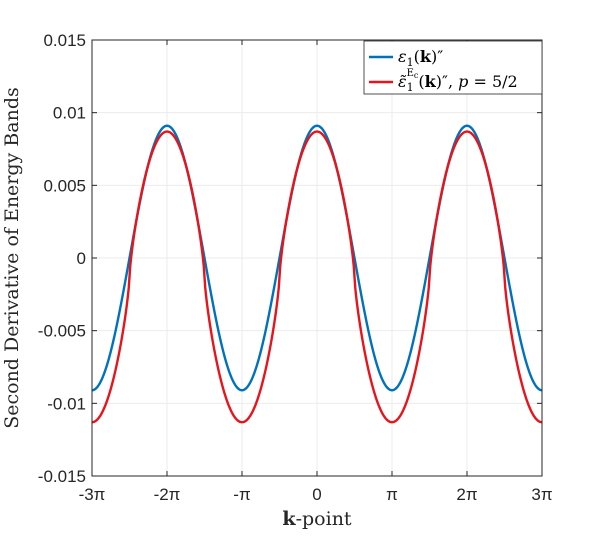 The width and height of the screenshot is (598, 536). I want to click on y-tick-label: 0.005, so click(64, 185).